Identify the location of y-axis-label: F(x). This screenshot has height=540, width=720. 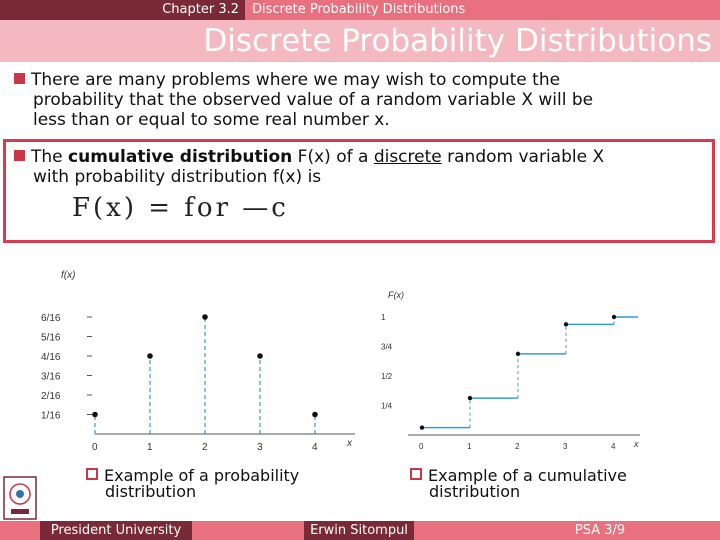
(396, 295).